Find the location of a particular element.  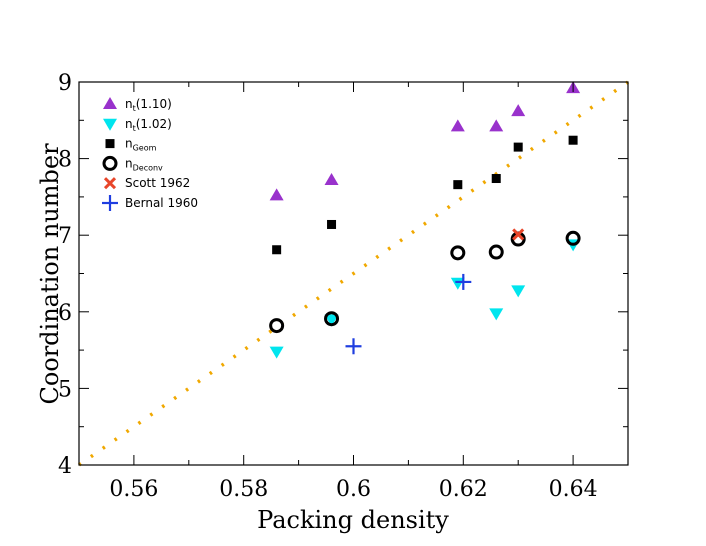

x-tick-label-4: 0.64 is located at coordinates (573, 489).